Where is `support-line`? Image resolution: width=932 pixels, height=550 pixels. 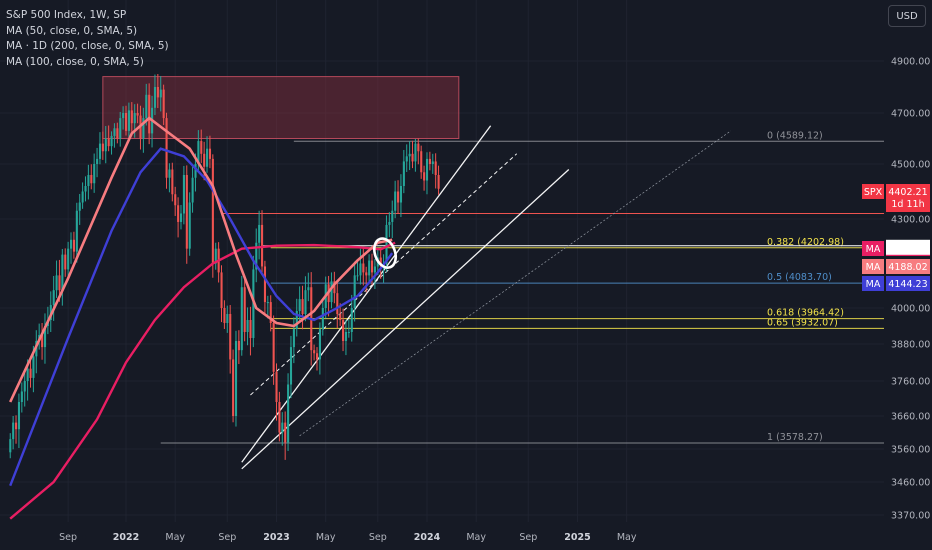 support-line is located at coordinates (552, 230).